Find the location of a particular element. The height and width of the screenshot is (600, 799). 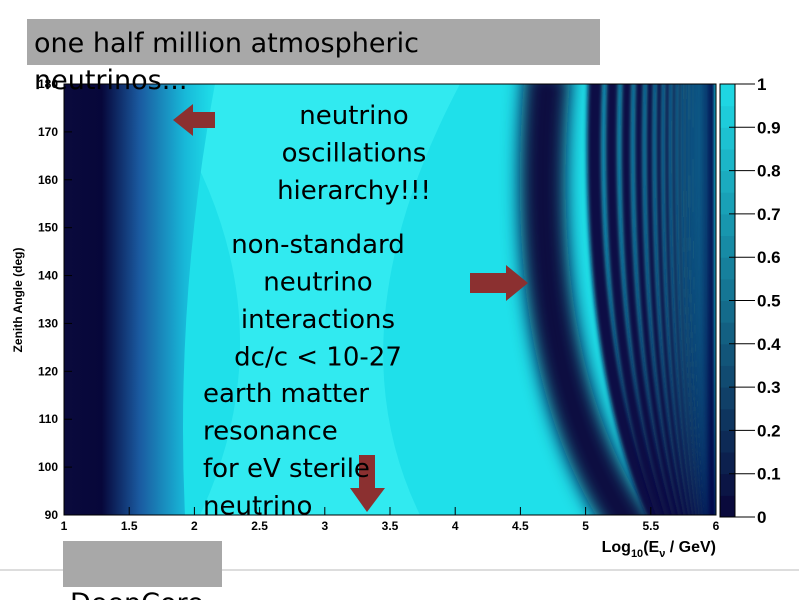

x-tick-label: 3.5 is located at coordinates (390, 526).